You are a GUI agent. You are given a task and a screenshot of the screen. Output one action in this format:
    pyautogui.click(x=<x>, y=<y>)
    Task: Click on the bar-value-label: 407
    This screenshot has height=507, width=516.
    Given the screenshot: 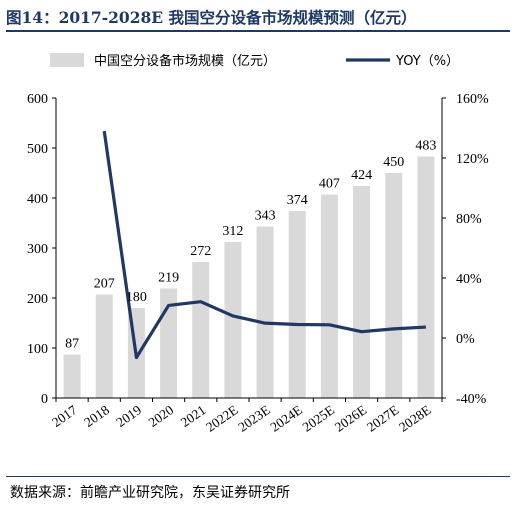 What is the action you would take?
    pyautogui.click(x=329, y=184)
    